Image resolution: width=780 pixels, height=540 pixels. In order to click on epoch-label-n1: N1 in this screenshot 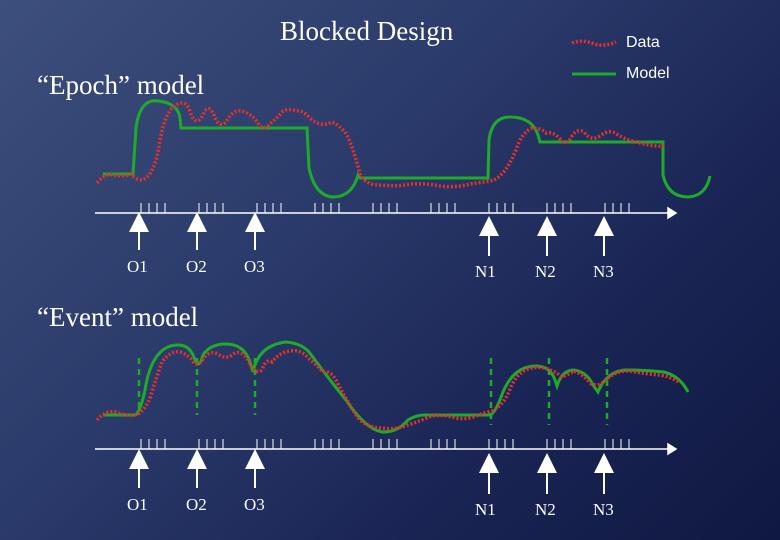, I will do `click(485, 271)`.